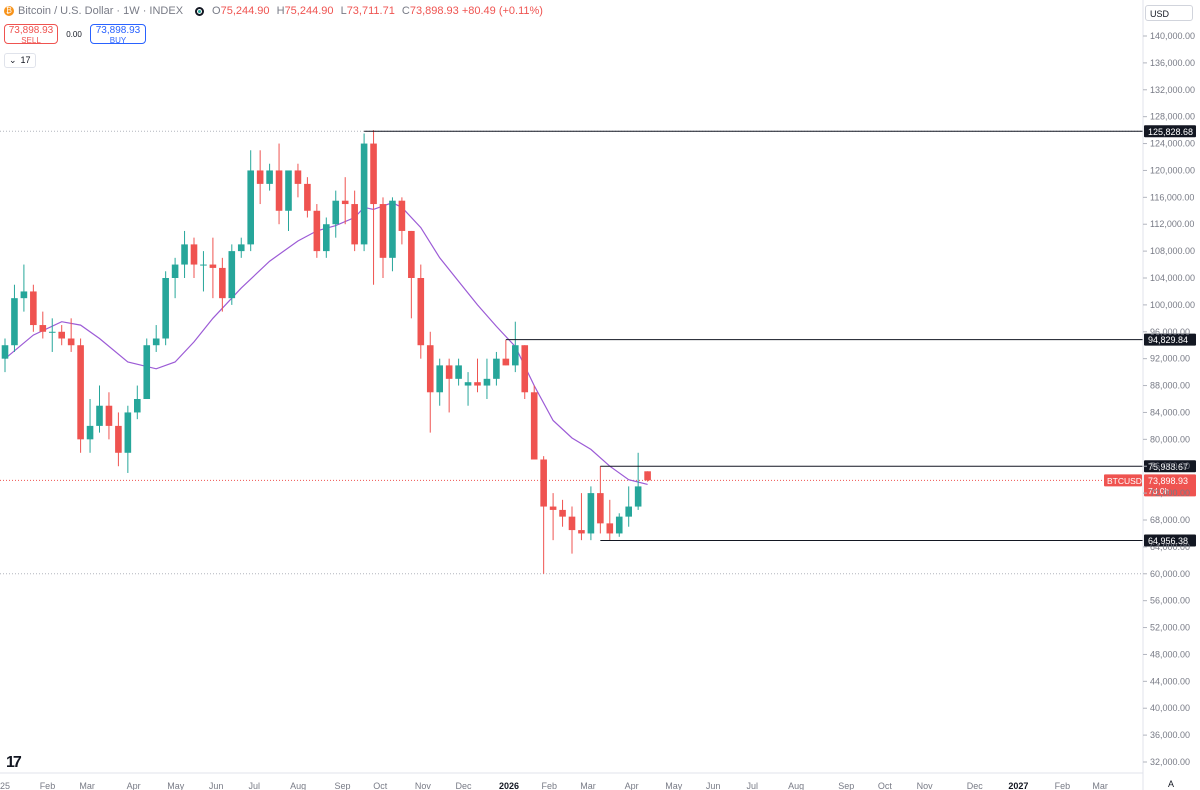  What do you see at coordinates (1172, 251) in the screenshot?
I see `y-tick-label: 108,000.00` at bounding box center [1172, 251].